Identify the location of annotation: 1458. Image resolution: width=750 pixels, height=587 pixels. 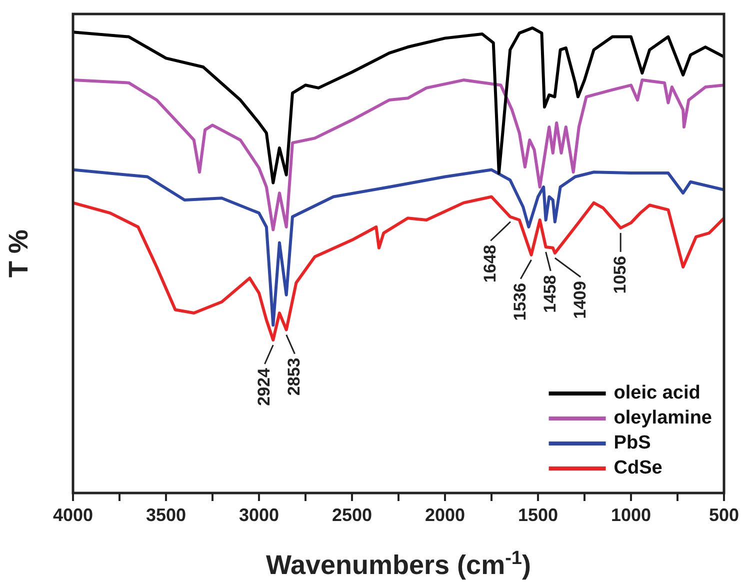
(550, 293).